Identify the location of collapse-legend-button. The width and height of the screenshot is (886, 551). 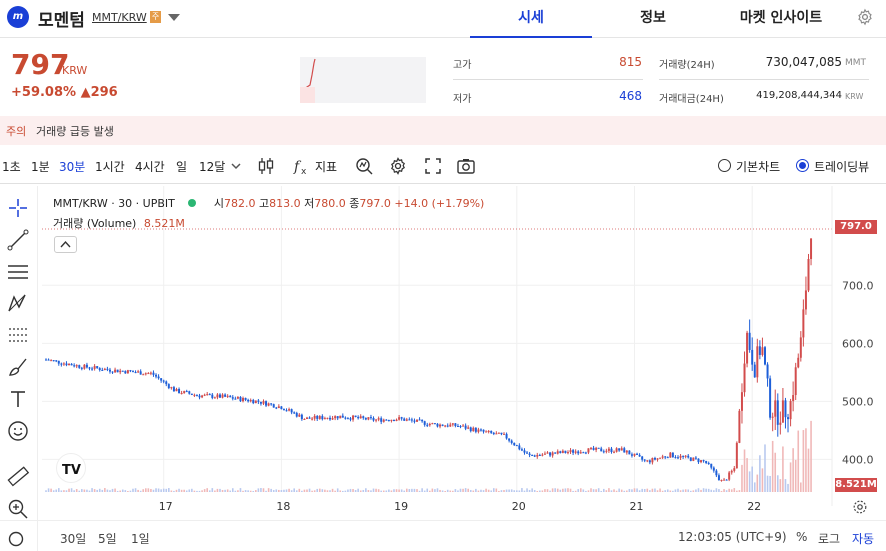
(65, 244).